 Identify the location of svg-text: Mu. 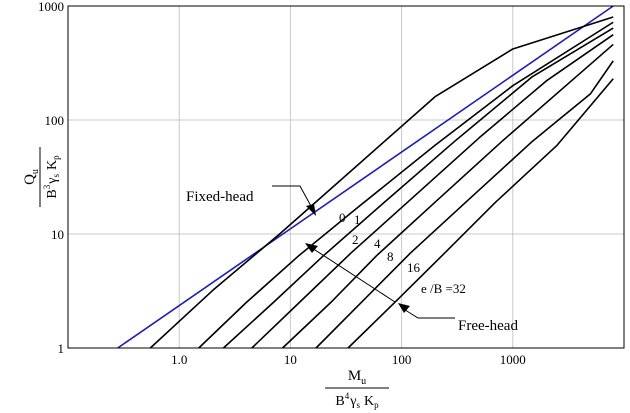
(357, 377).